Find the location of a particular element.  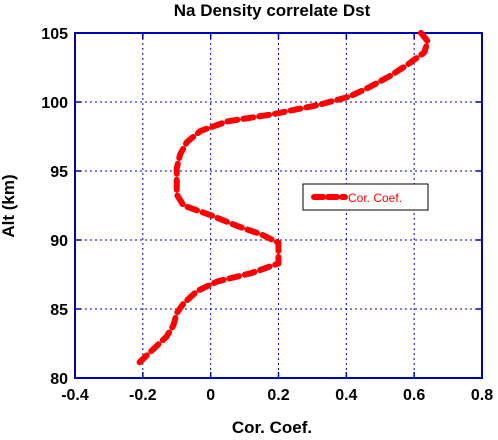

y-tick-label: 105 is located at coordinates (54, 34).